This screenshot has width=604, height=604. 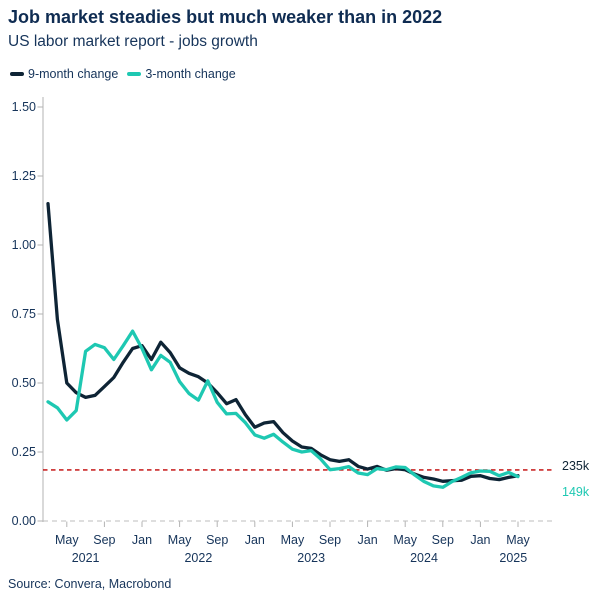 What do you see at coordinates (424, 558) in the screenshot?
I see `year-label: 2024` at bounding box center [424, 558].